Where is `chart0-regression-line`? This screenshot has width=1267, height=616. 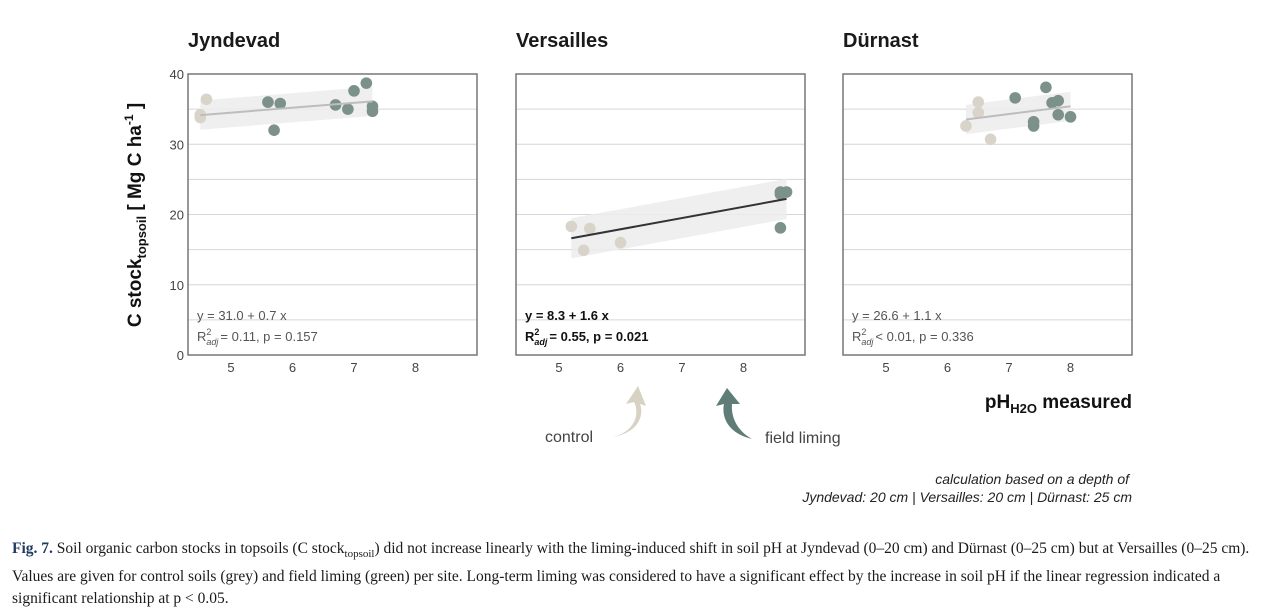
chart0-regression-line is located at coordinates (286, 108).